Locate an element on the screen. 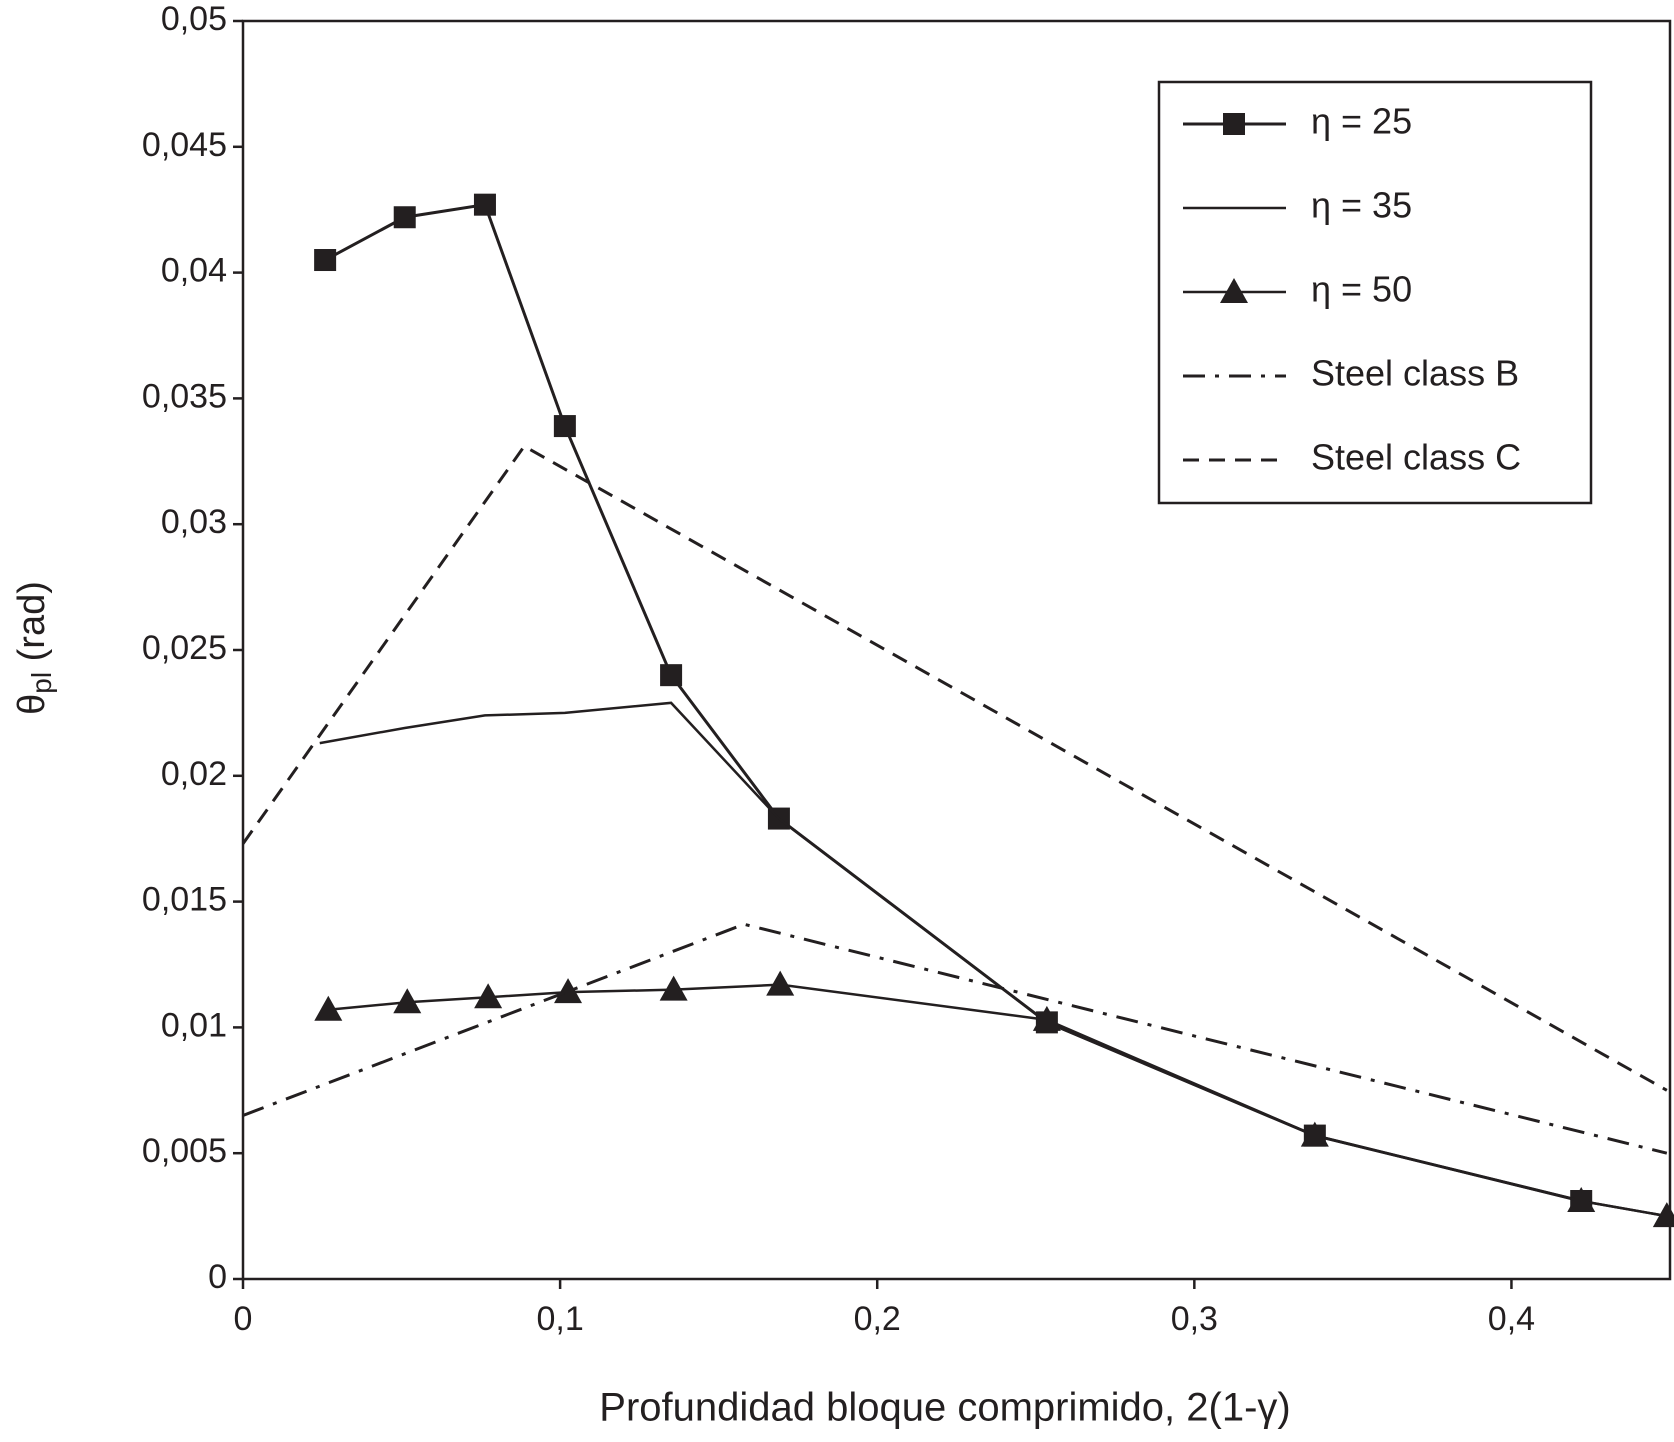 Image resolution: width=1674 pixels, height=1442 pixels. y-tick-label: 0,015 is located at coordinates (184, 900).